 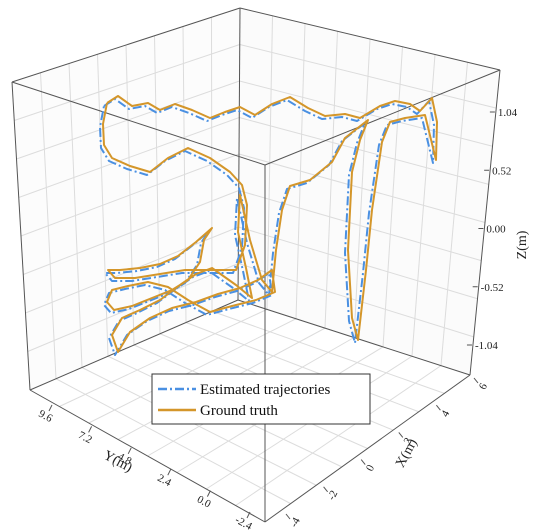 What do you see at coordinates (204, 501) in the screenshot?
I see `y-tick-label: 0.0` at bounding box center [204, 501].